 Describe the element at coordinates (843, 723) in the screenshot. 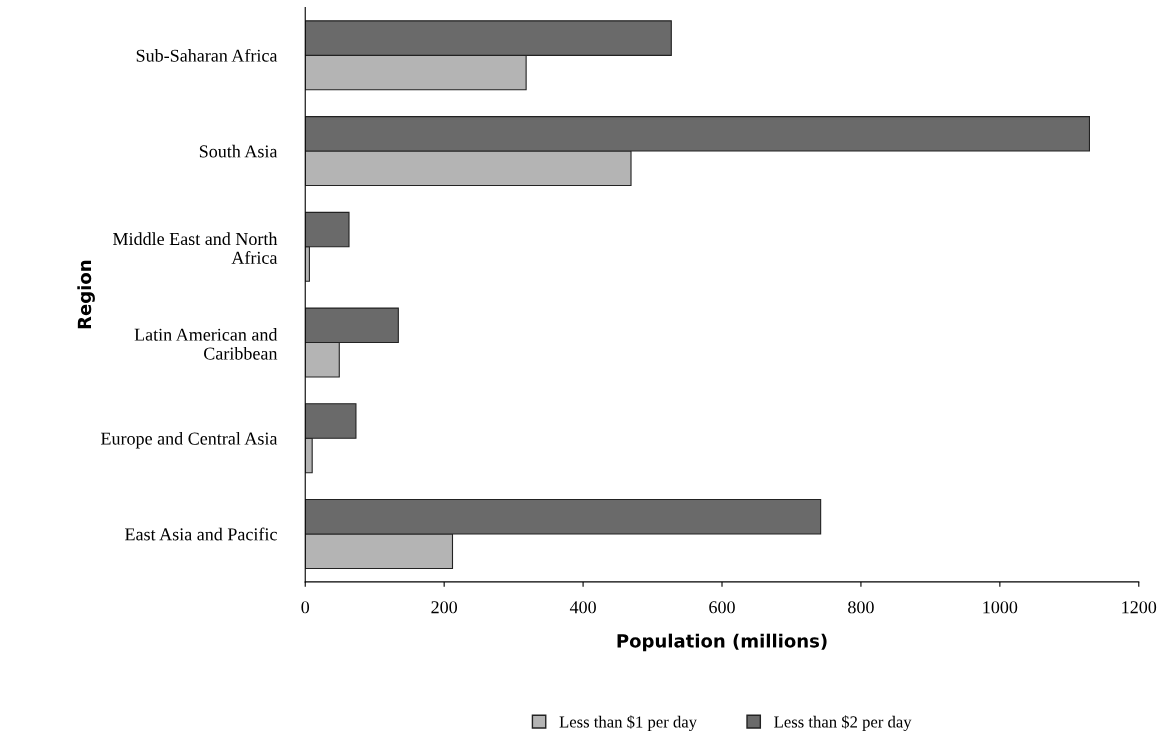

I see `legend-label: Less than $2 per day` at that location.